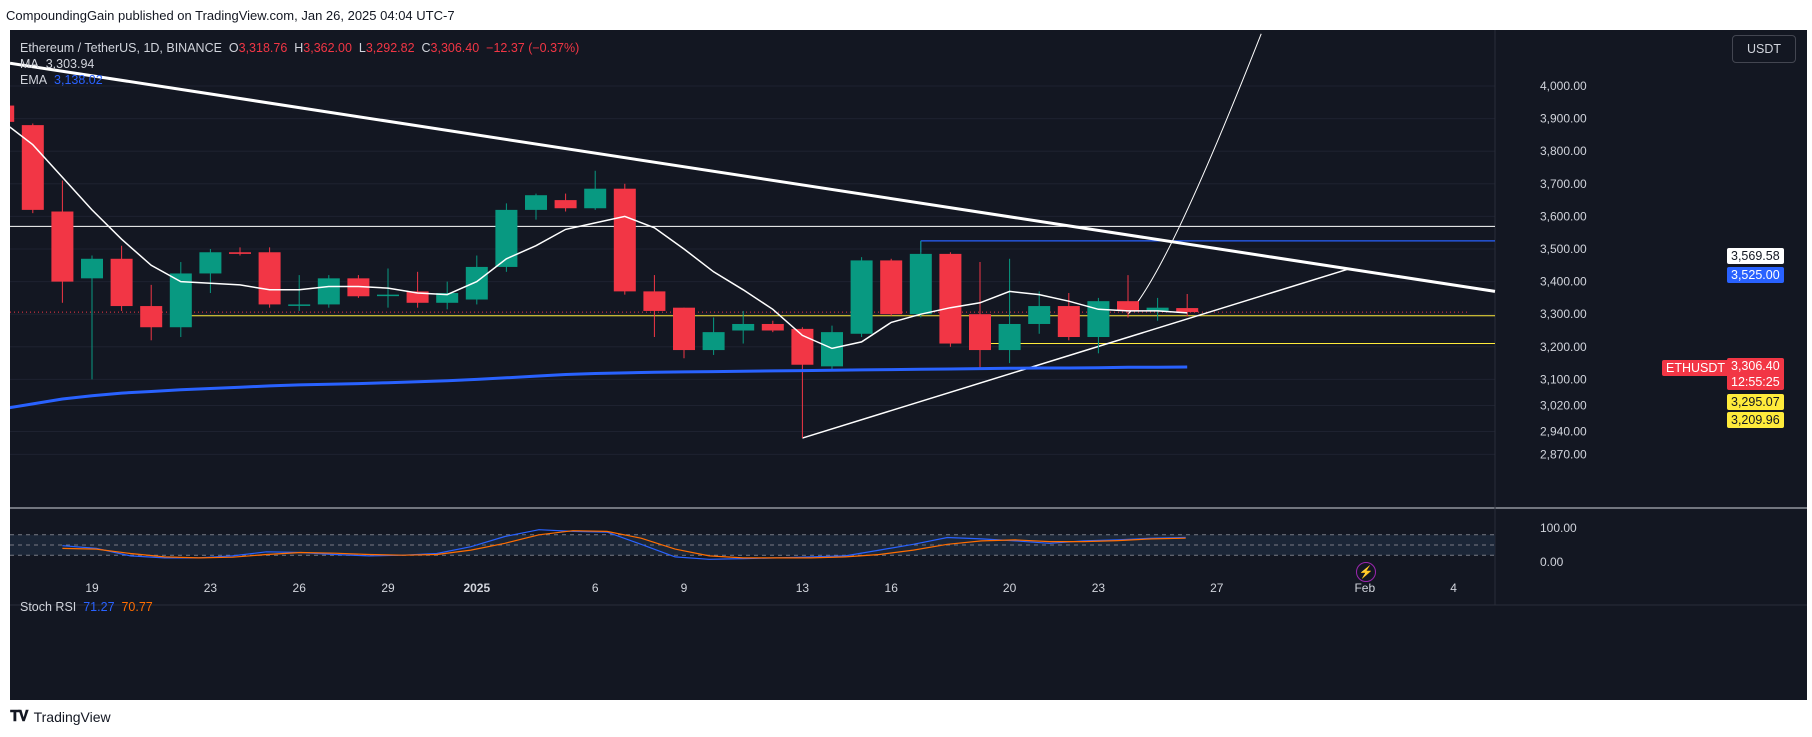 The image size is (1812, 737). What do you see at coordinates (299, 48) in the screenshot?
I see `high-label: H` at bounding box center [299, 48].